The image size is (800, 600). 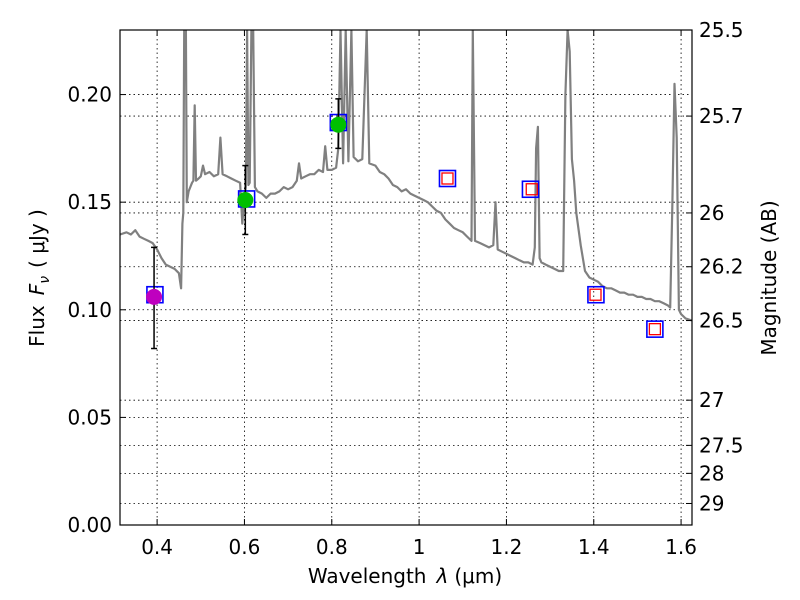 What do you see at coordinates (89, 95) in the screenshot?
I see `y-tick-label: 0.20` at bounding box center [89, 95].